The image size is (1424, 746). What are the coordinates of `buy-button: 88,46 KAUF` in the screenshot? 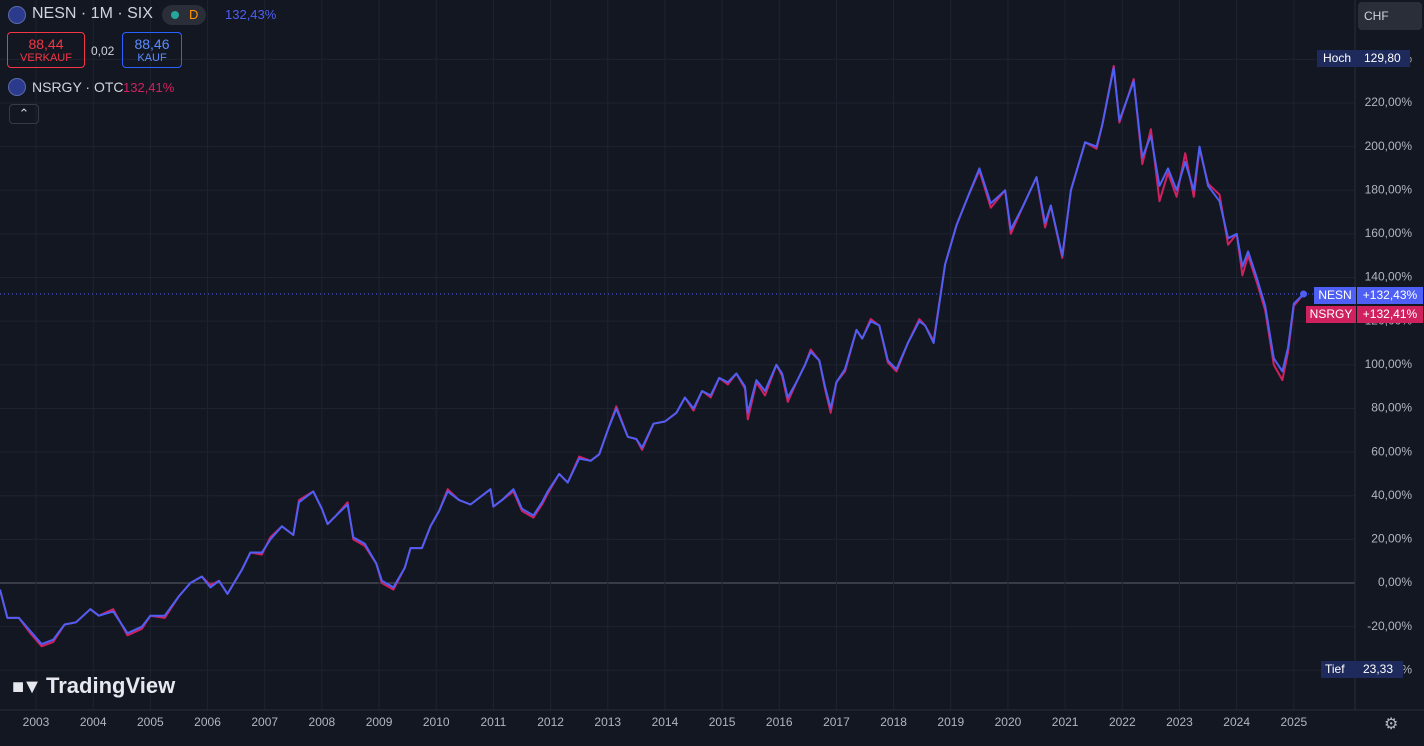 It's located at (152, 50).